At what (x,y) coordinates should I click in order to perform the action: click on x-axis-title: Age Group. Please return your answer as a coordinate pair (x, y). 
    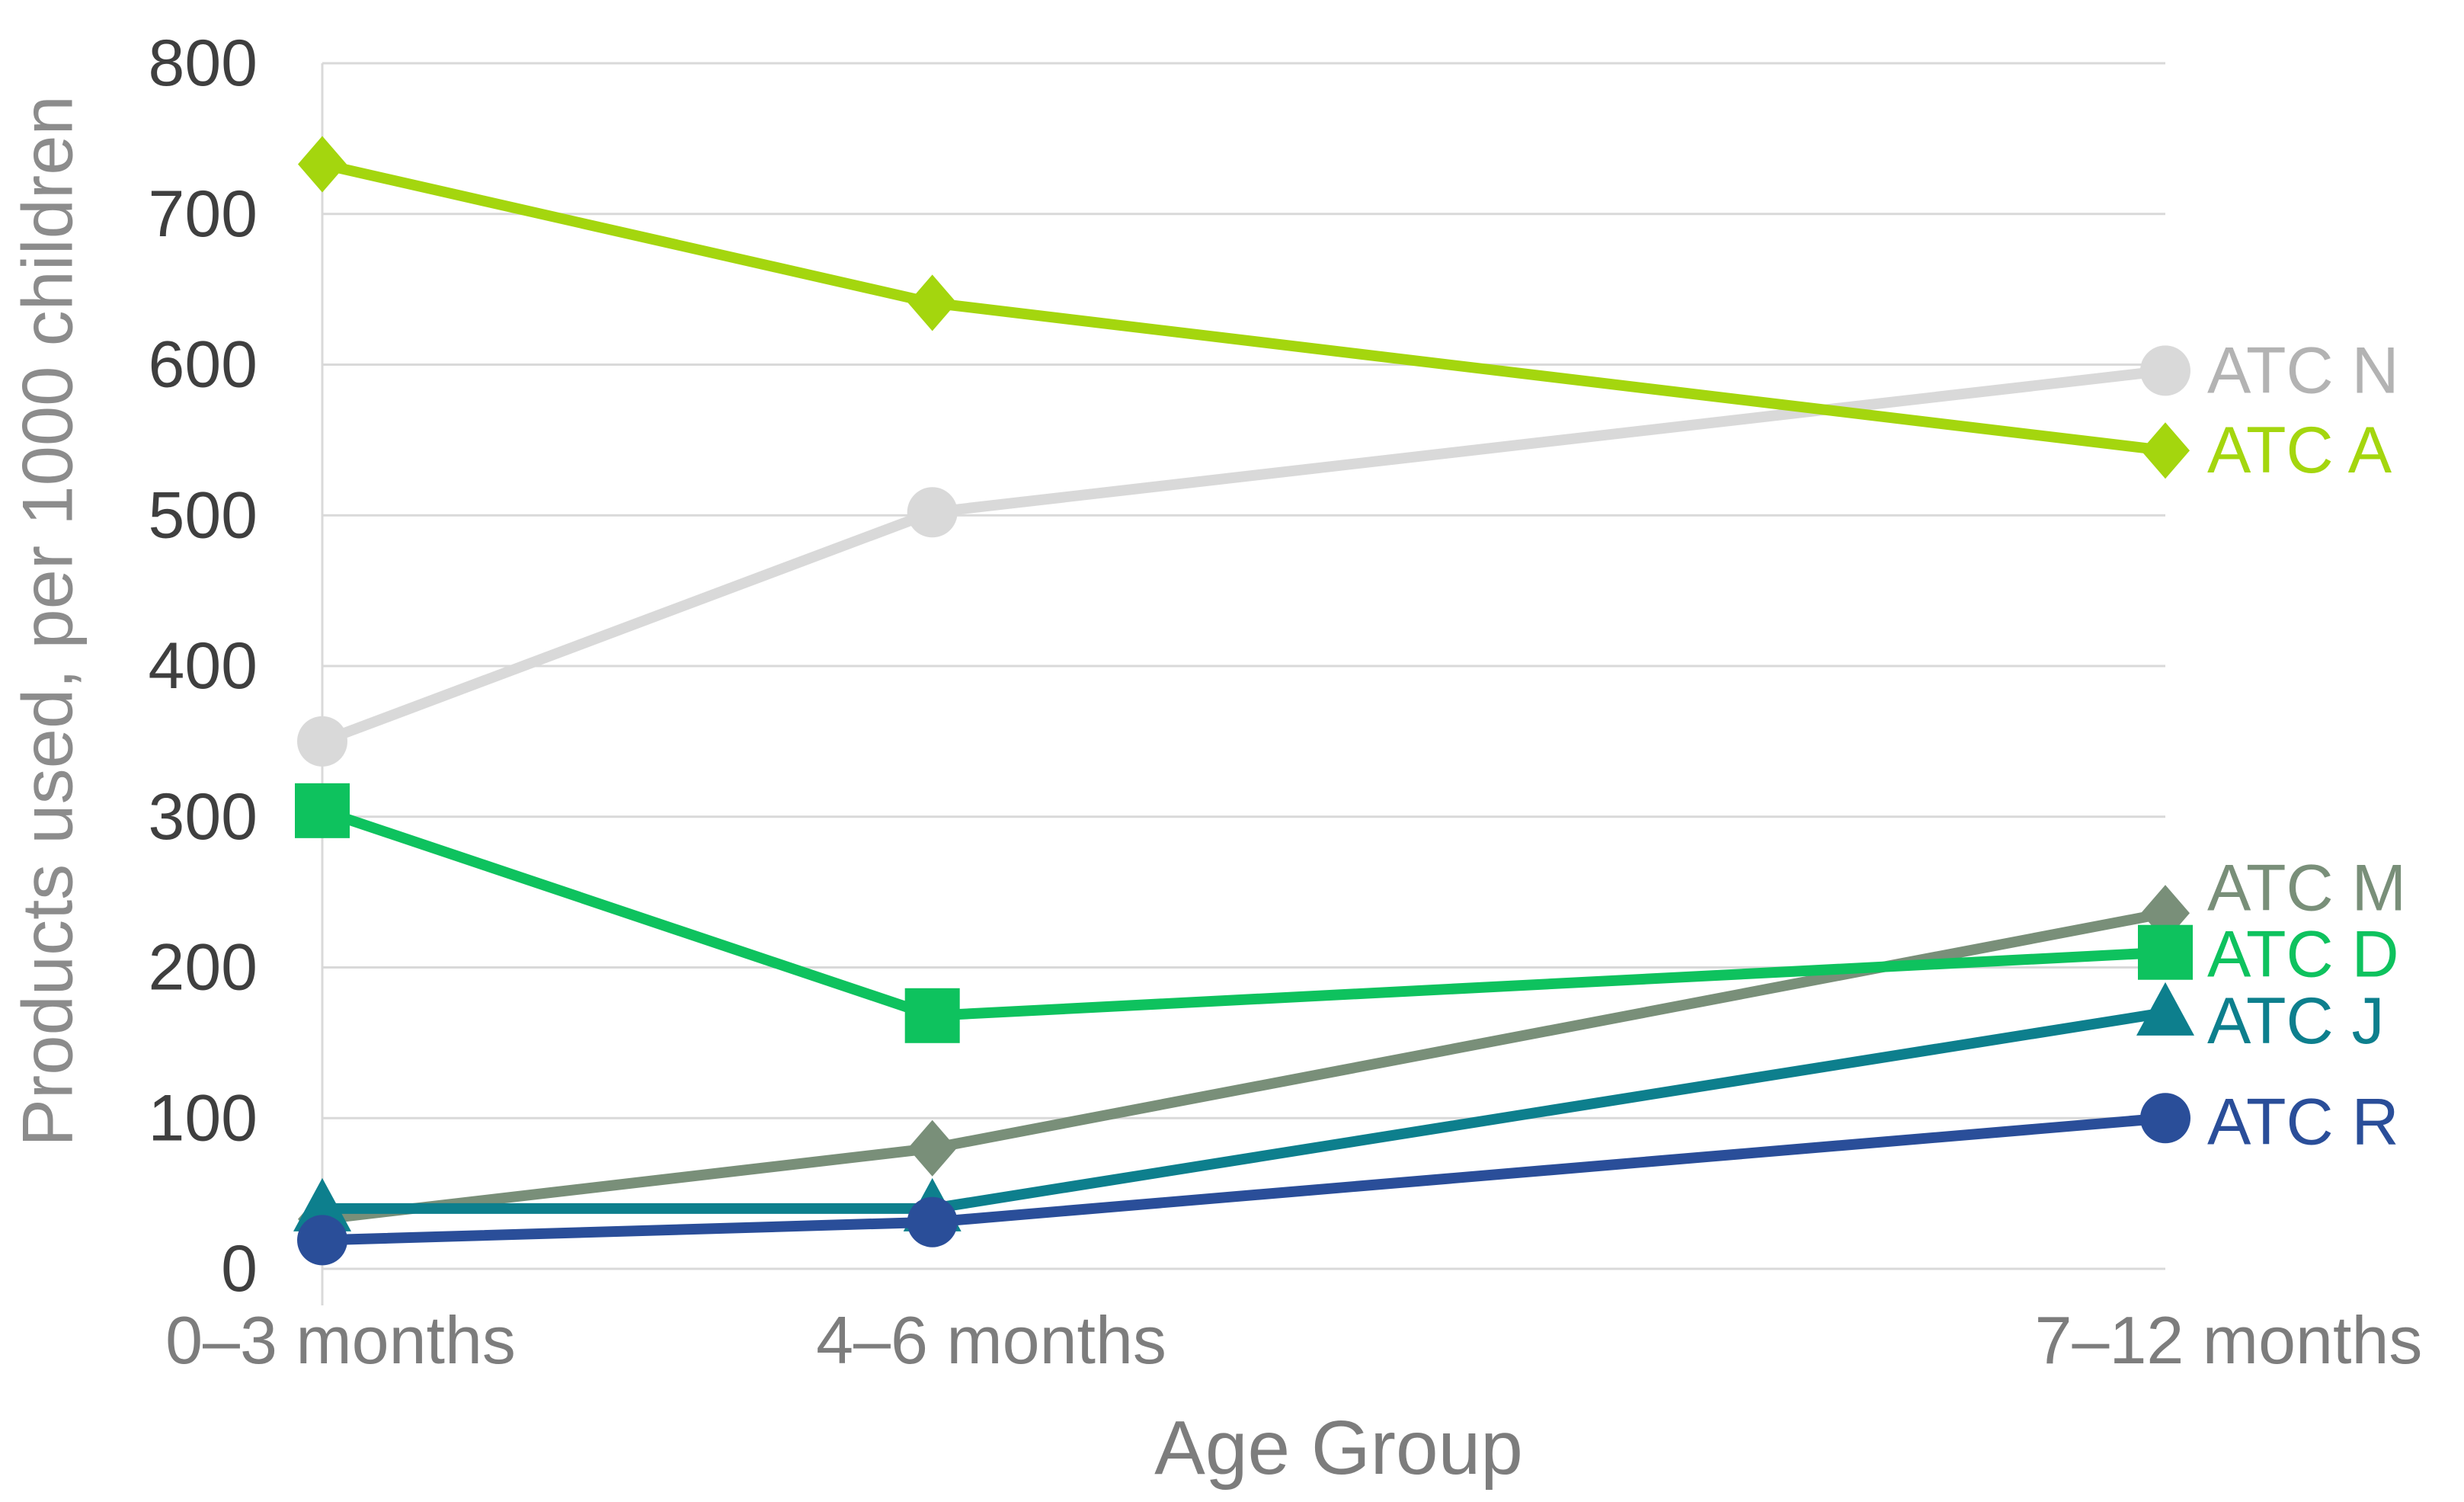
    Looking at the image, I should click on (1338, 1448).